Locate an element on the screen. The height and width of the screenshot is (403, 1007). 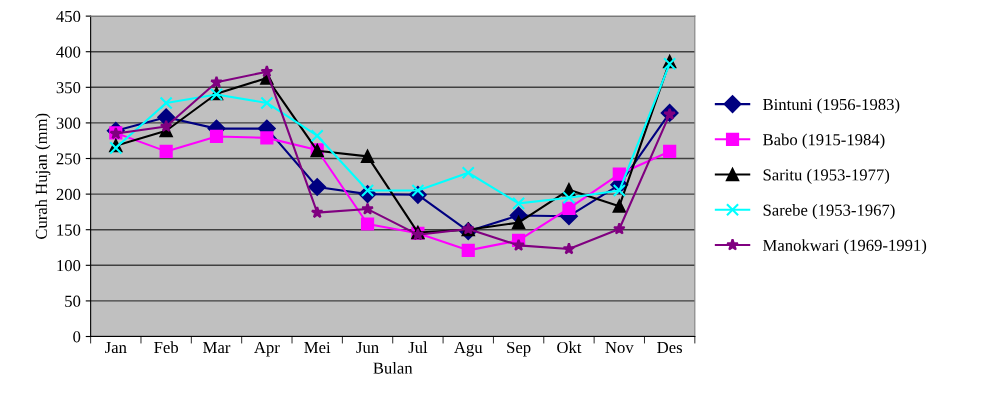
x-tick-label: Feb is located at coordinates (166, 347).